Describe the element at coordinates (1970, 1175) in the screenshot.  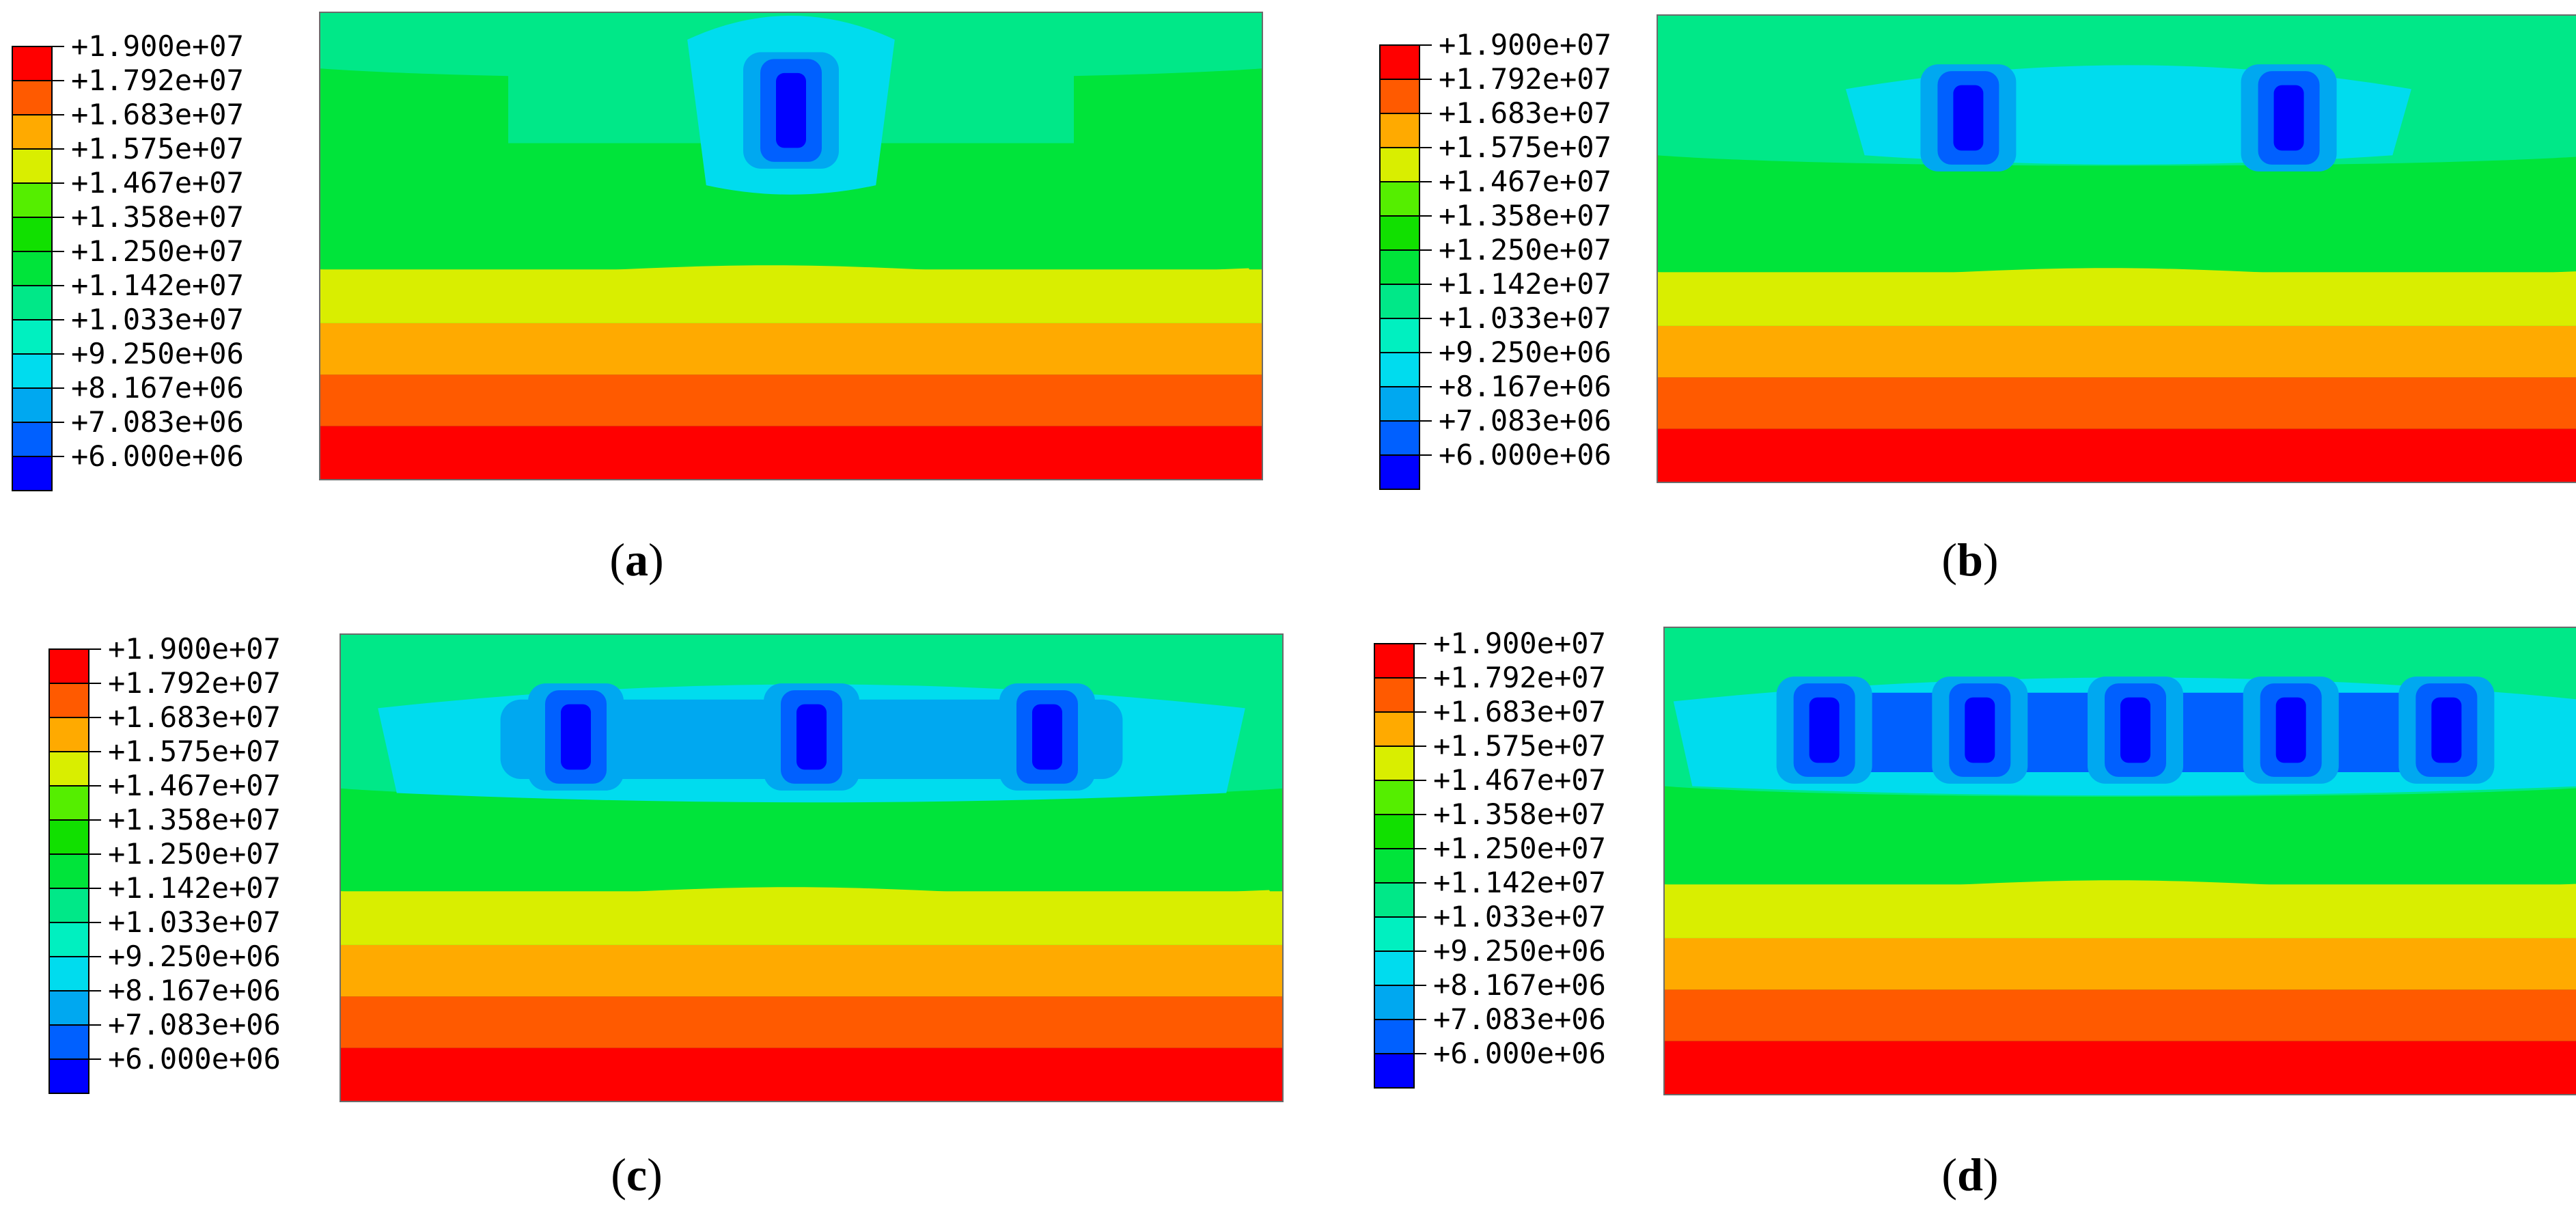
I see `caption-d: (d)` at that location.